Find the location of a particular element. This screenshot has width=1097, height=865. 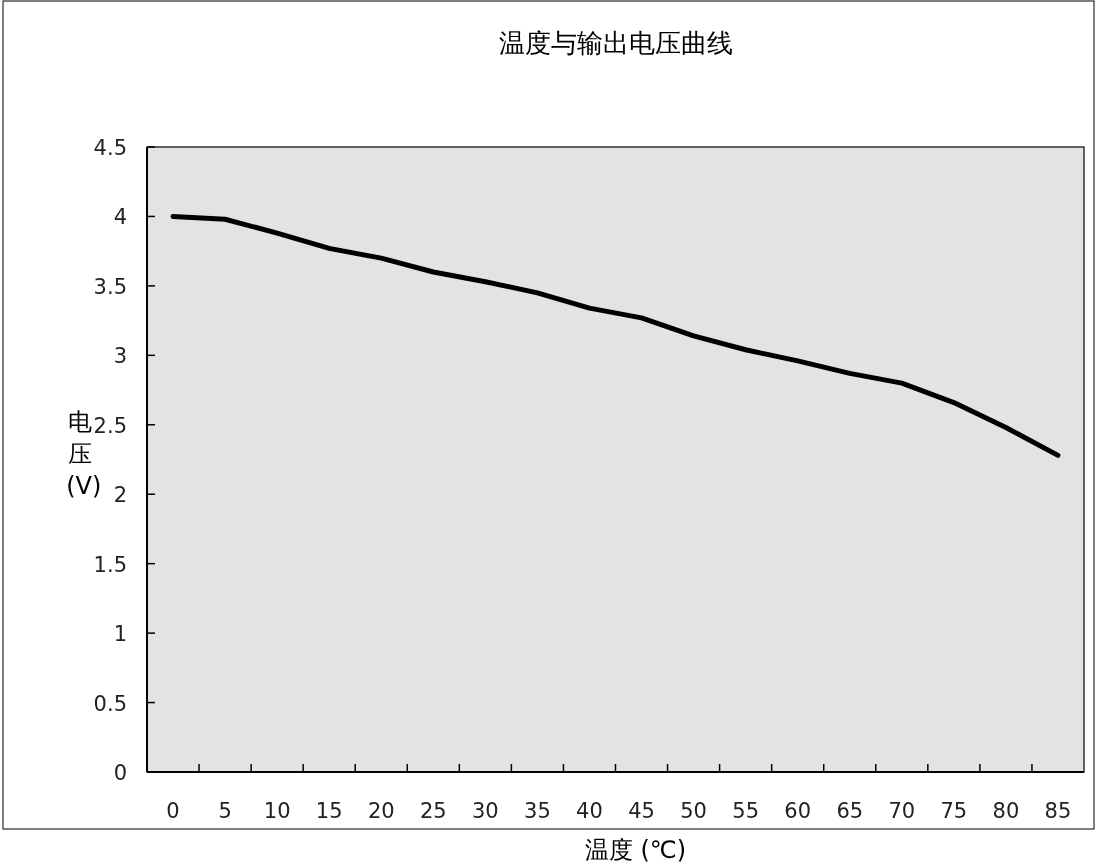

y-tick-label: 4.5 is located at coordinates (110, 148).